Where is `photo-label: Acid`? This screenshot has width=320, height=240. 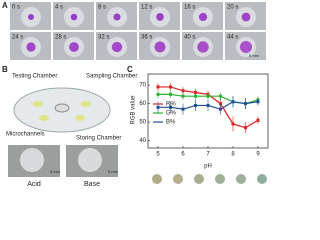
photo-label: Acid is located at coordinates (34, 184).